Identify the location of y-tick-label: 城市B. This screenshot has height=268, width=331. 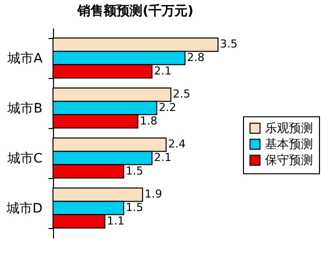
(24, 109).